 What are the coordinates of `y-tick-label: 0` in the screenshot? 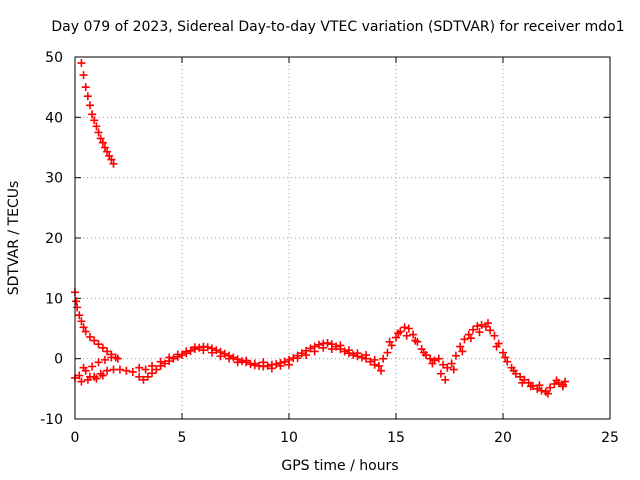 It's located at (58, 360).